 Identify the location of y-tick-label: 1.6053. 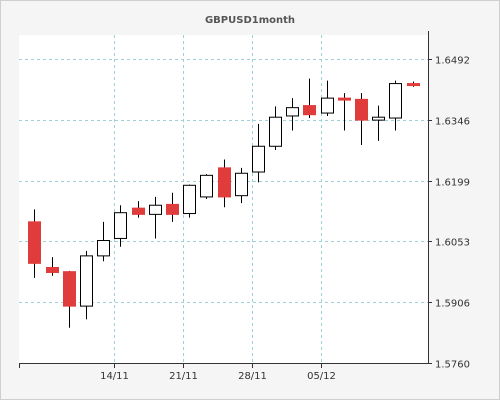
(452, 243).